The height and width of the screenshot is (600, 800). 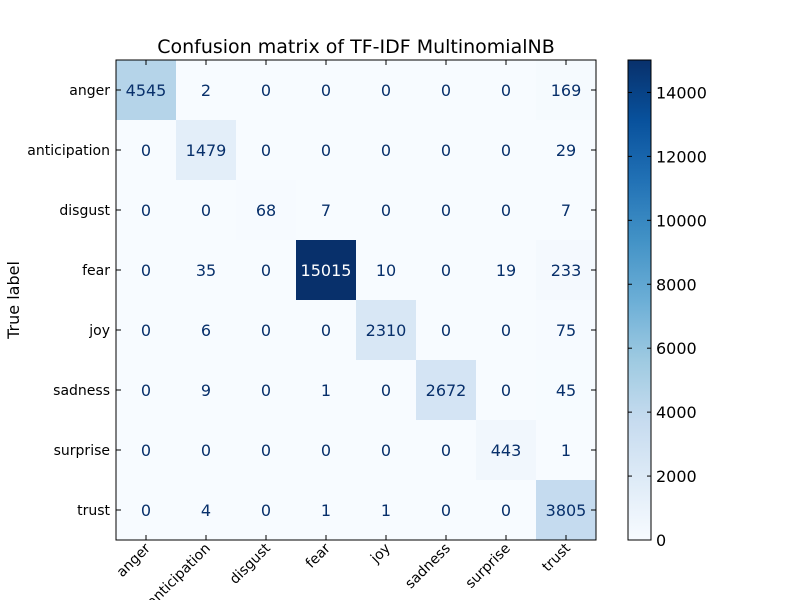 I want to click on cell-value-label: 169, so click(x=566, y=90).